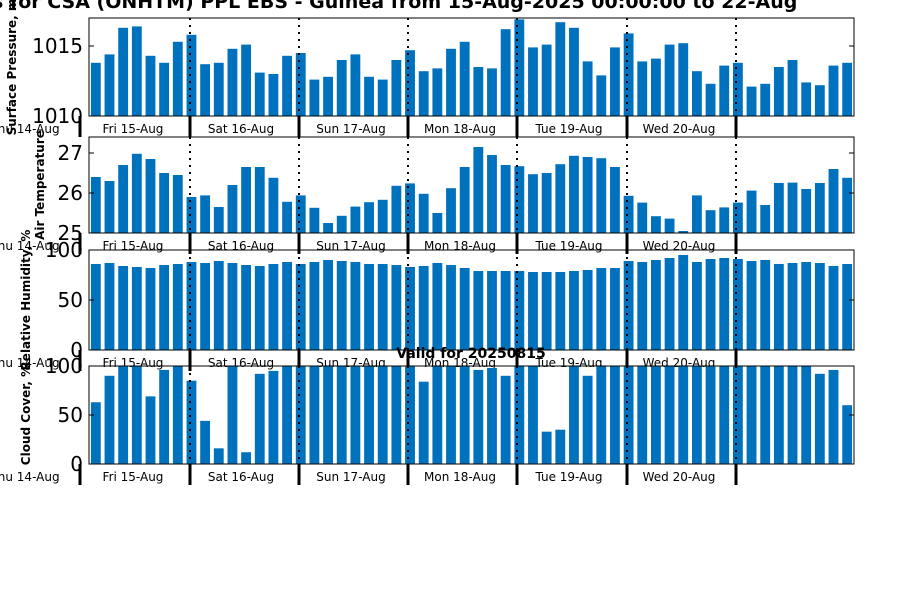 This screenshot has height=605, width=900. What do you see at coordinates (133, 246) in the screenshot?
I see `x-tick-label: Fri 15-Aug` at bounding box center [133, 246].